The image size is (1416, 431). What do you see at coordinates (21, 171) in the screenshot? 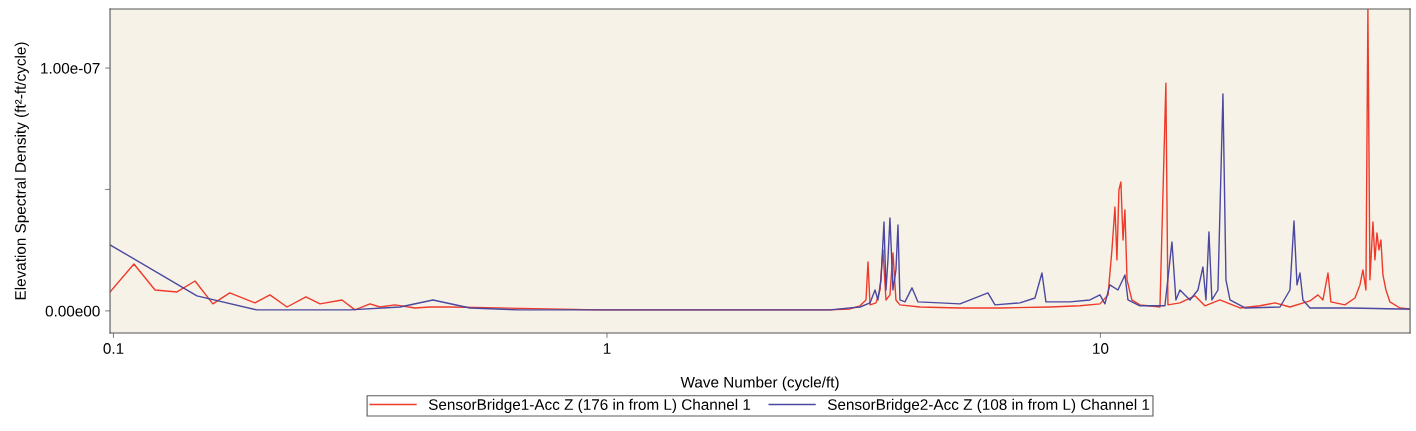
I see `y-axis-title: Elevation Spectral Density (ft²-ft/cycle)` at bounding box center [21, 171].